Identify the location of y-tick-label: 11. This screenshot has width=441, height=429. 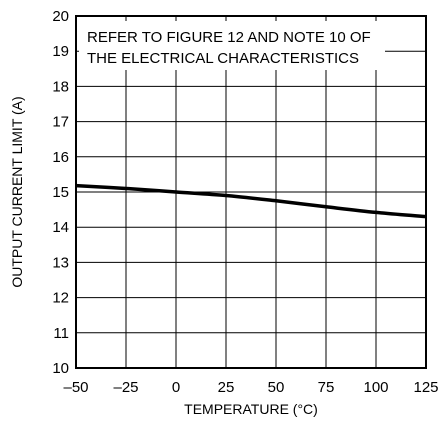
(61, 333).